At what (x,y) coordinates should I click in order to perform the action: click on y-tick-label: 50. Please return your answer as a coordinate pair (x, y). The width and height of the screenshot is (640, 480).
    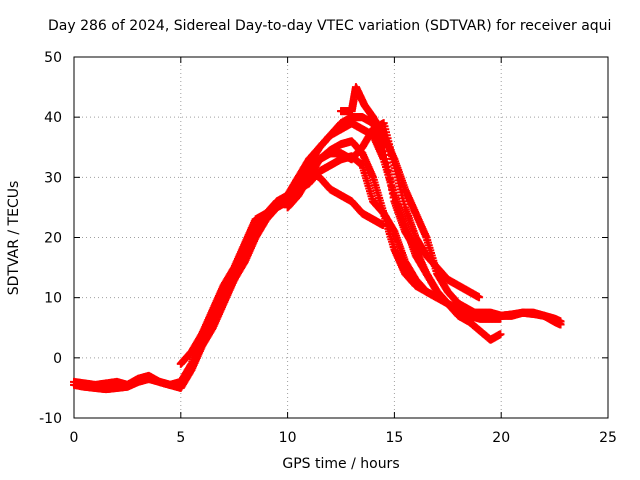
    Looking at the image, I should click on (53, 58).